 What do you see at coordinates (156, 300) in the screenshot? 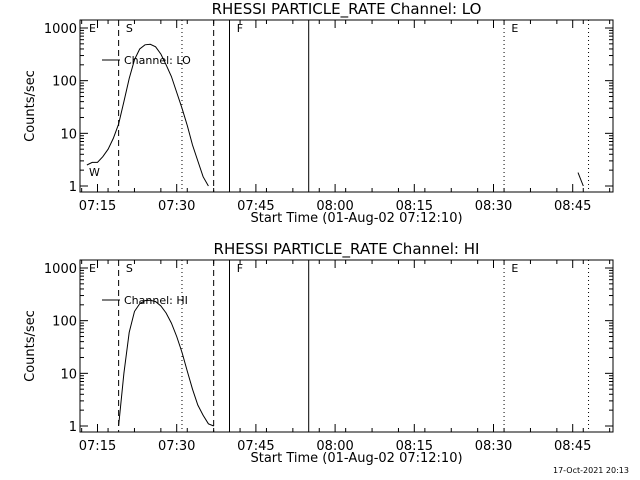
I see `legend-label: Channel: HI` at bounding box center [156, 300].